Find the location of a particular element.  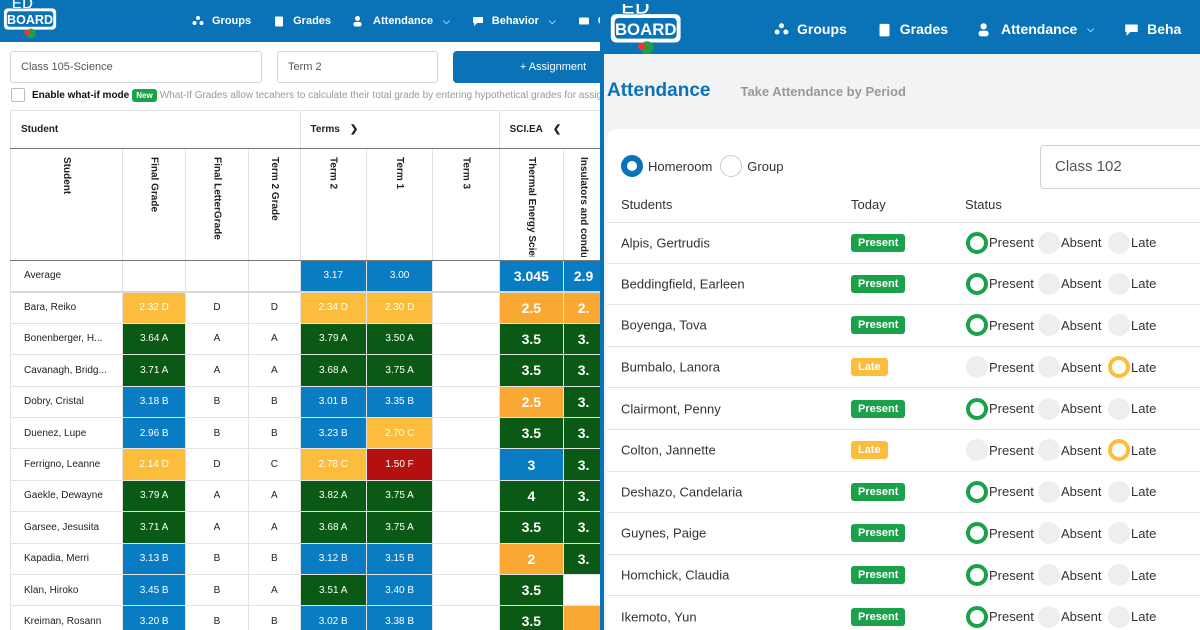

column-header: Insulators and conductors is located at coordinates (583, 204).